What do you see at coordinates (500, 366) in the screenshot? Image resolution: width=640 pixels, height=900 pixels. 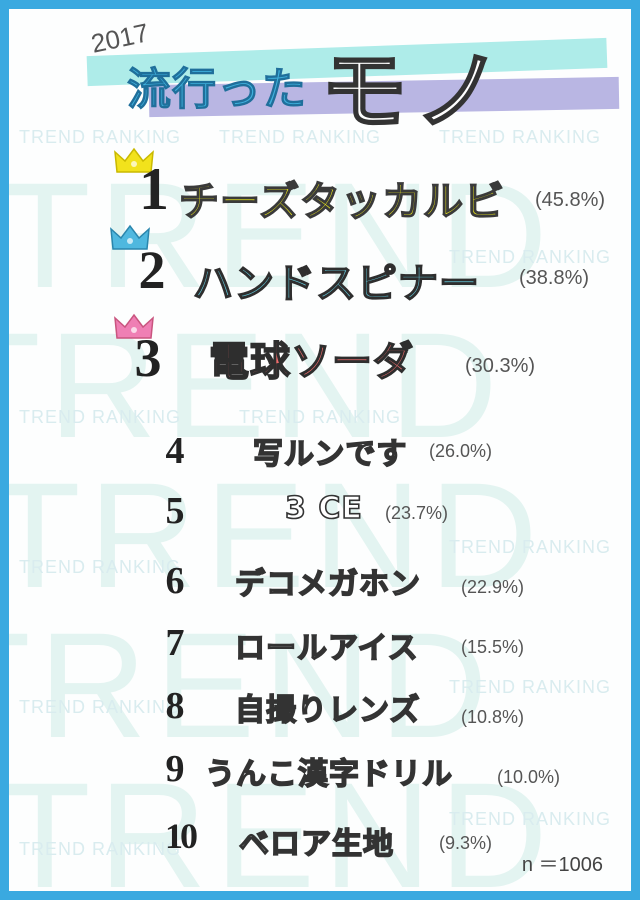 I see `ranking-item-percent: (30.3%)` at bounding box center [500, 366].